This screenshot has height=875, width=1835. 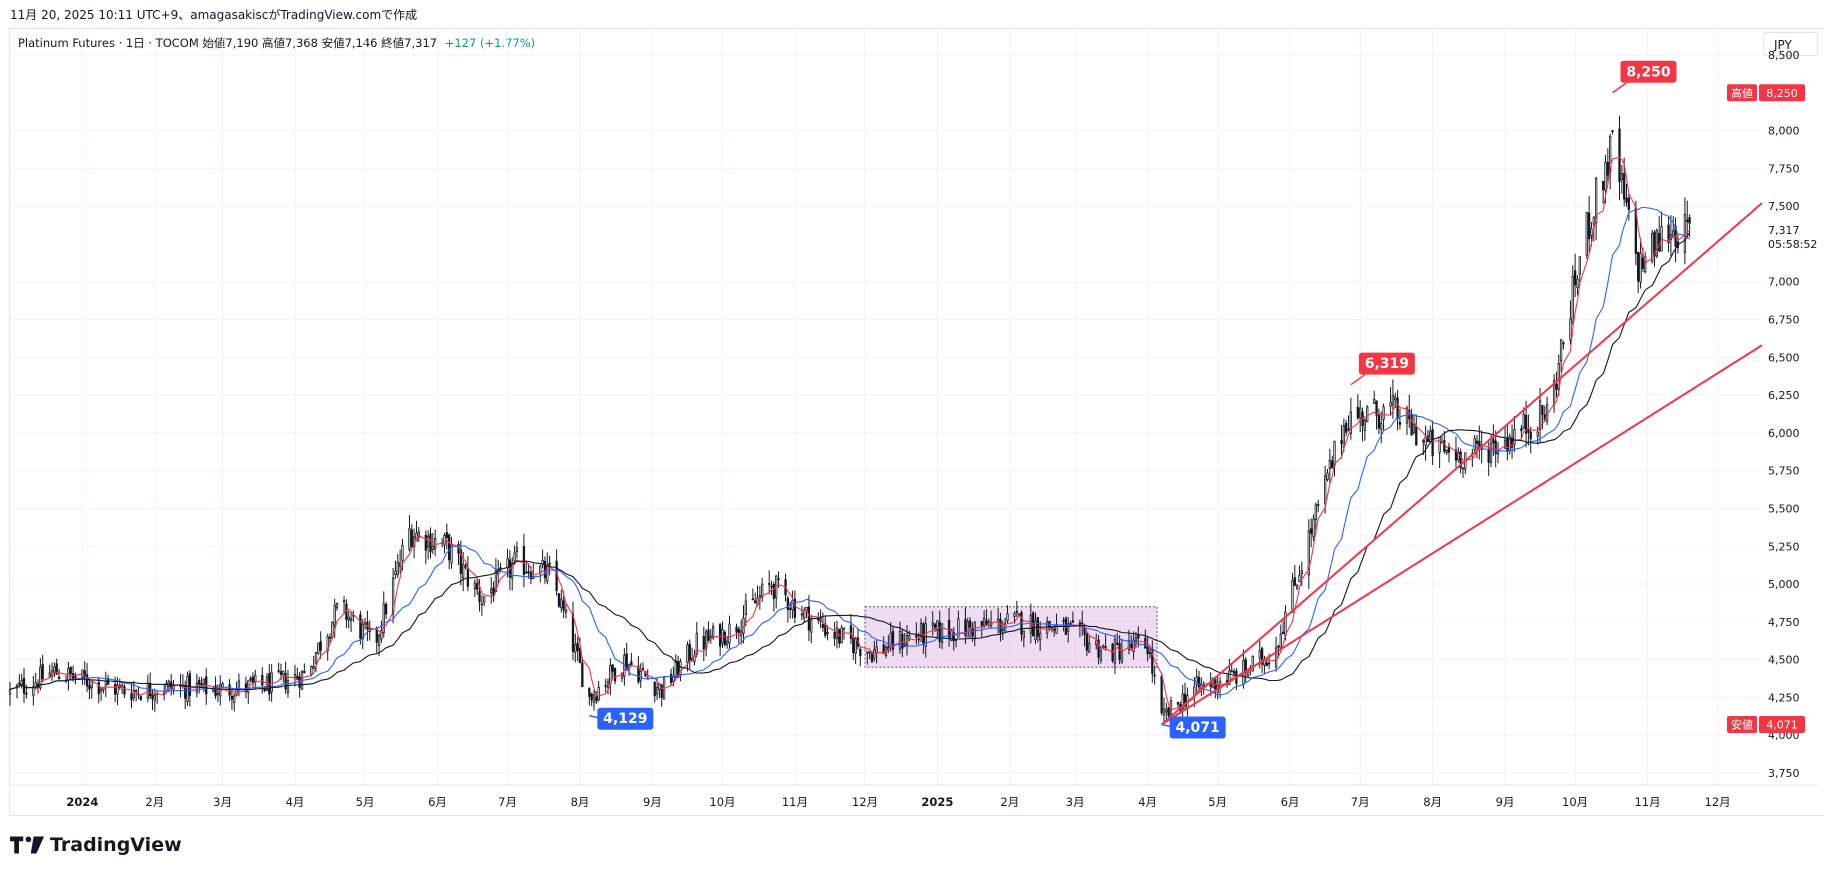 I want to click on legend-high: 高値7,368, so click(x=290, y=43).